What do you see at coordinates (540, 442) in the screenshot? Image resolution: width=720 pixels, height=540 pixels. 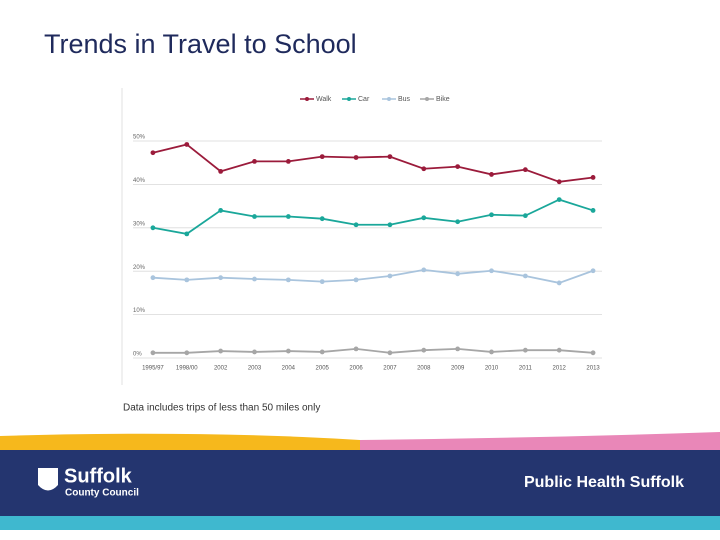 I see `footer-wave-pink` at bounding box center [540, 442].